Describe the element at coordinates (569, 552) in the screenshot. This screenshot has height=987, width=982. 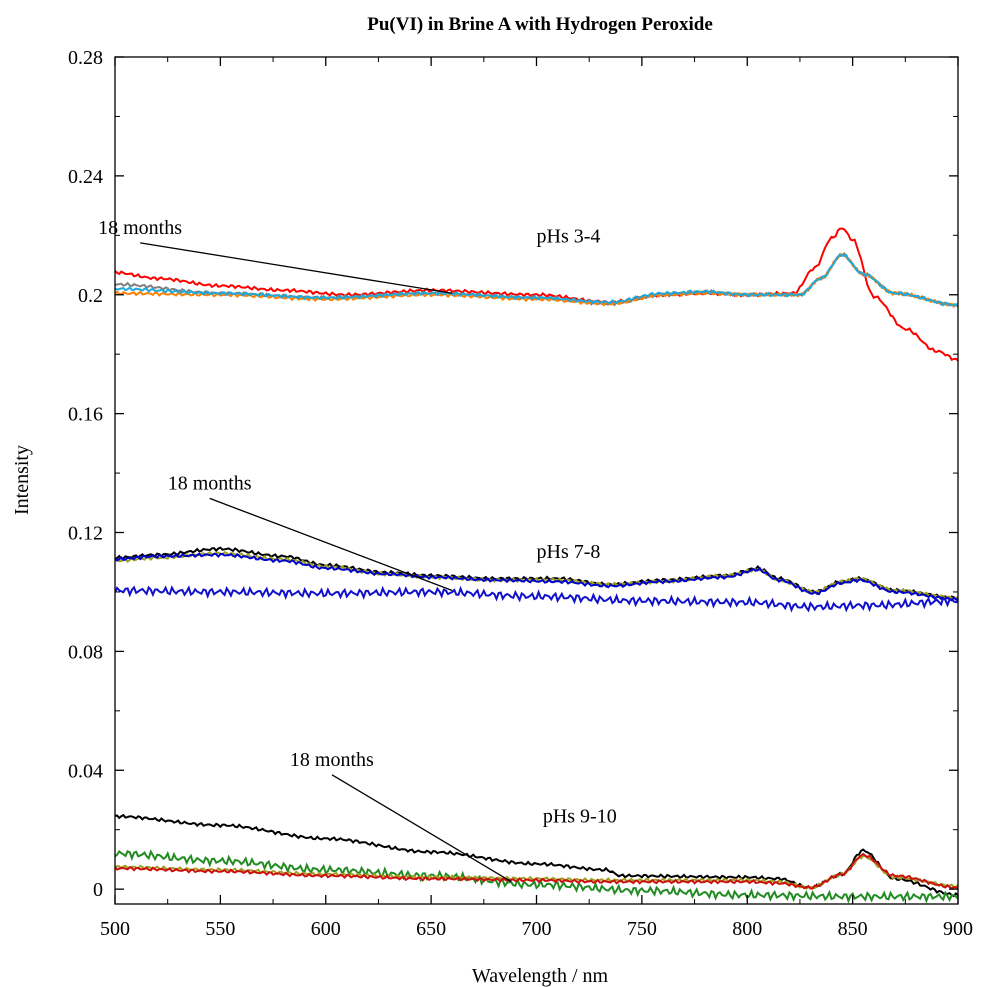
I see `annotation-label: pHs 7-8` at that location.